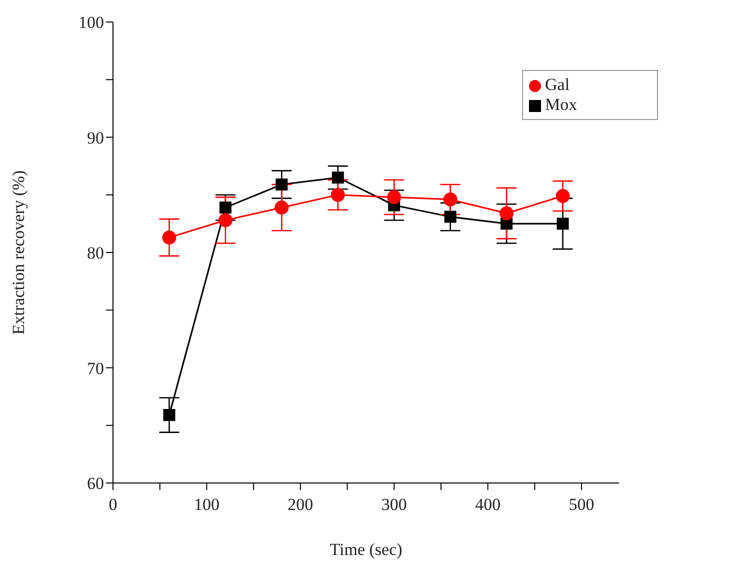  I want to click on x-tick-label: 500, so click(581, 504).